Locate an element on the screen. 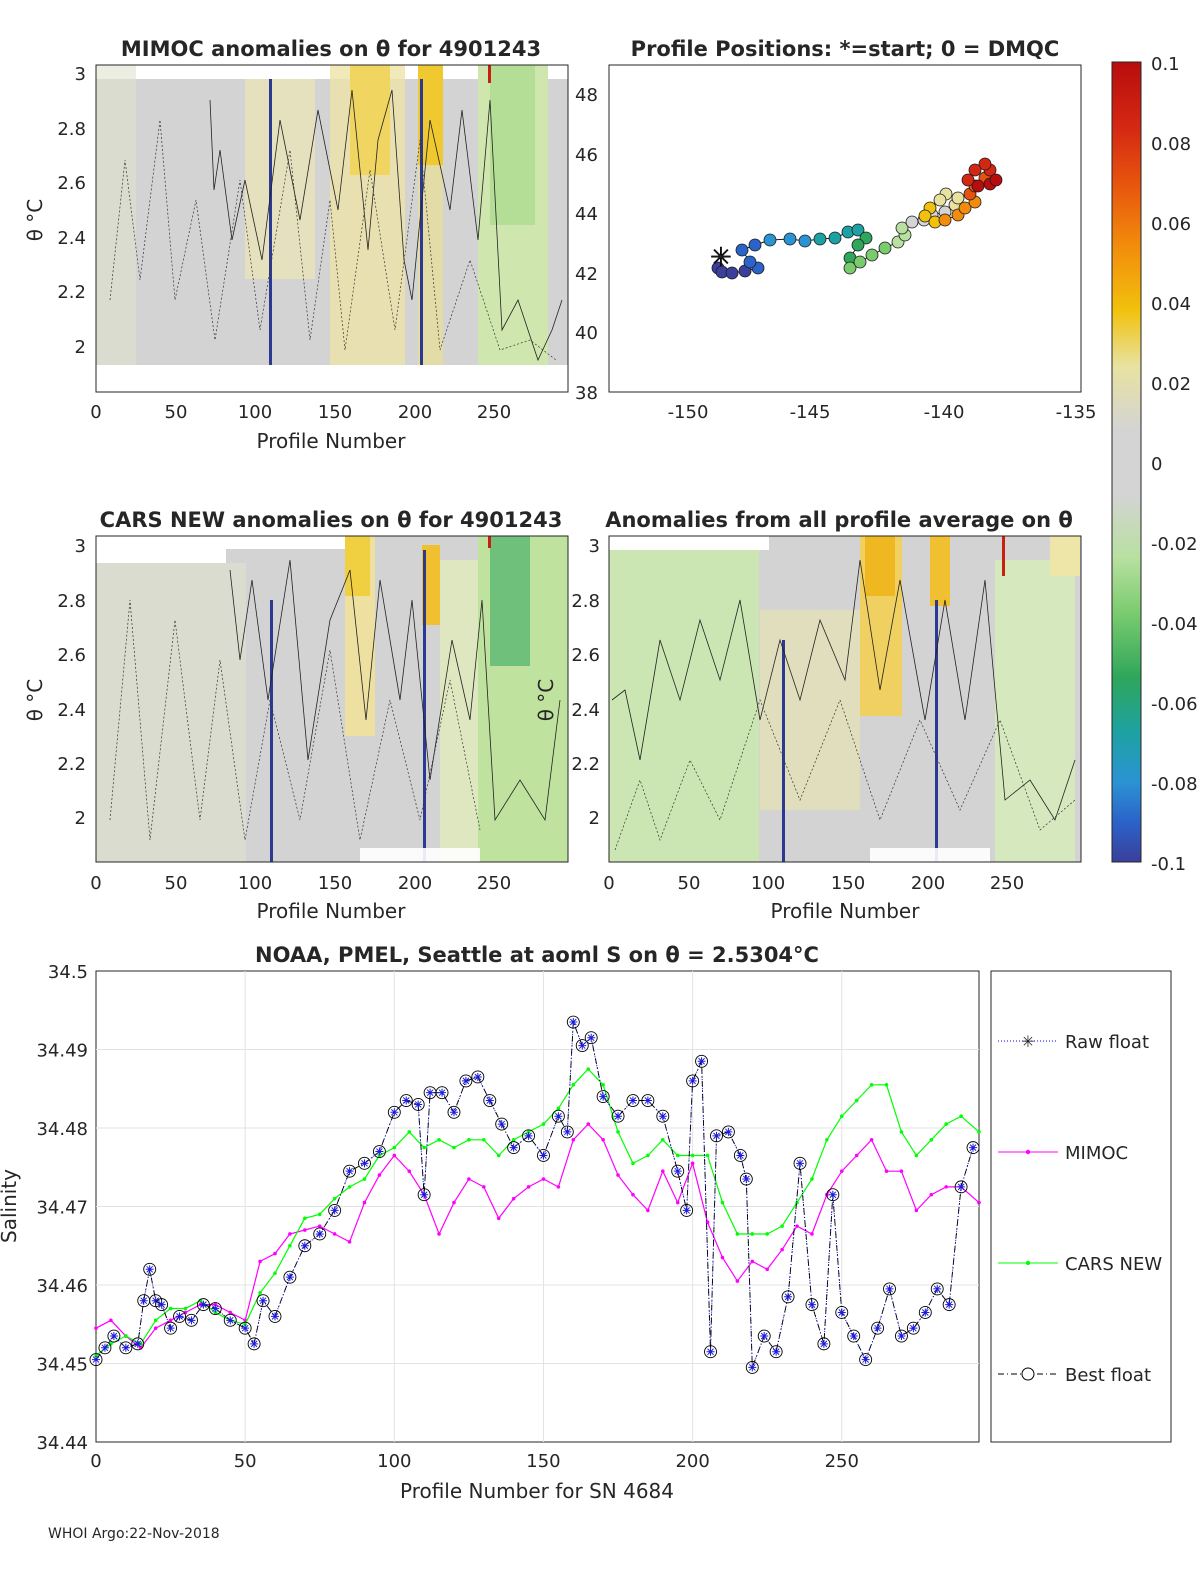 The height and width of the screenshot is (1579, 1200). legend-box is located at coordinates (1081, 1206).